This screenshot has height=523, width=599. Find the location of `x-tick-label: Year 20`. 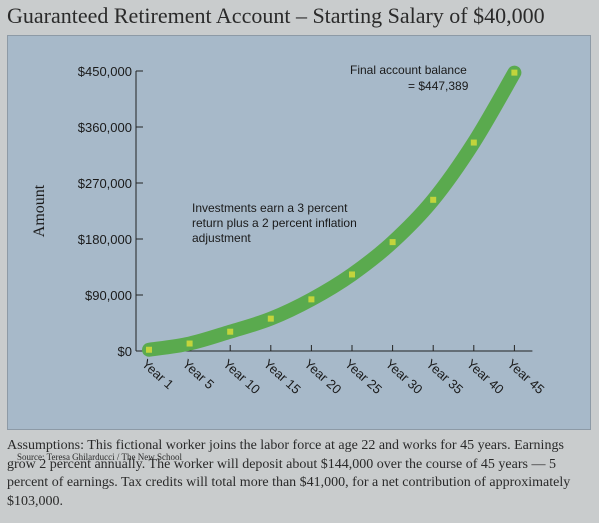

x-tick-label: Year 20 is located at coordinates (322, 376).